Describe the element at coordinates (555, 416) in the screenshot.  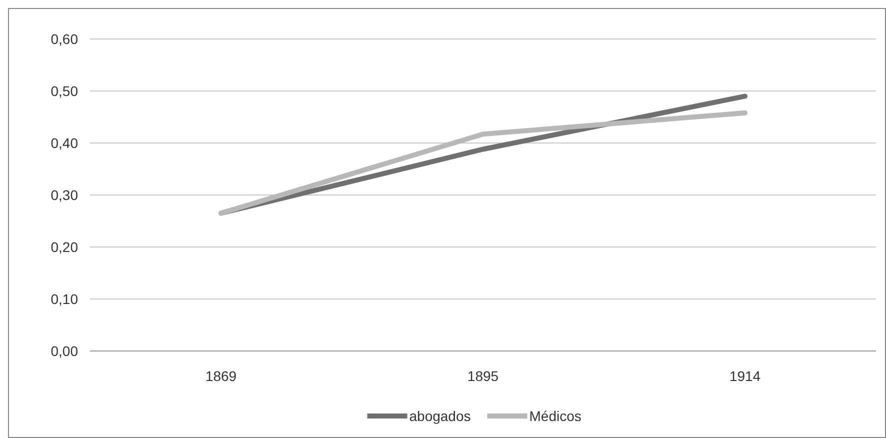
I see `legend-label: Médicos` at that location.